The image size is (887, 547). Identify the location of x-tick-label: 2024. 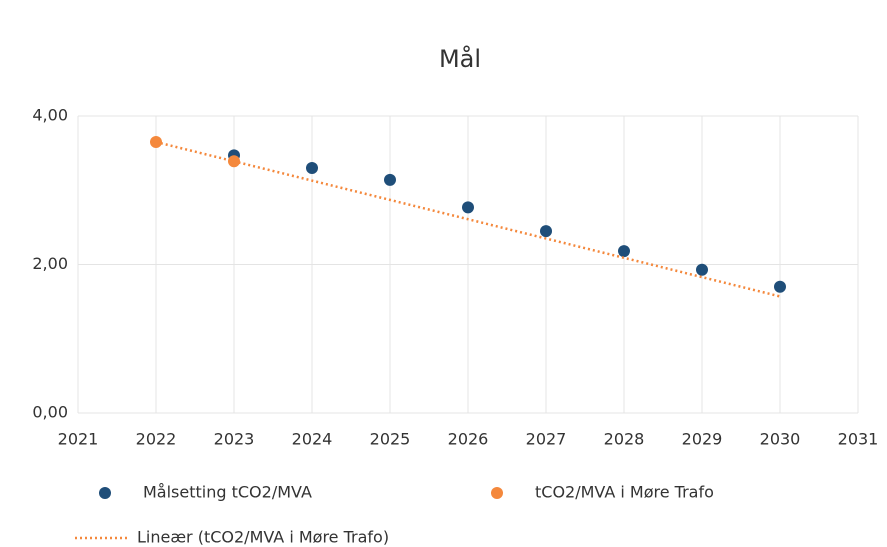
(312, 439).